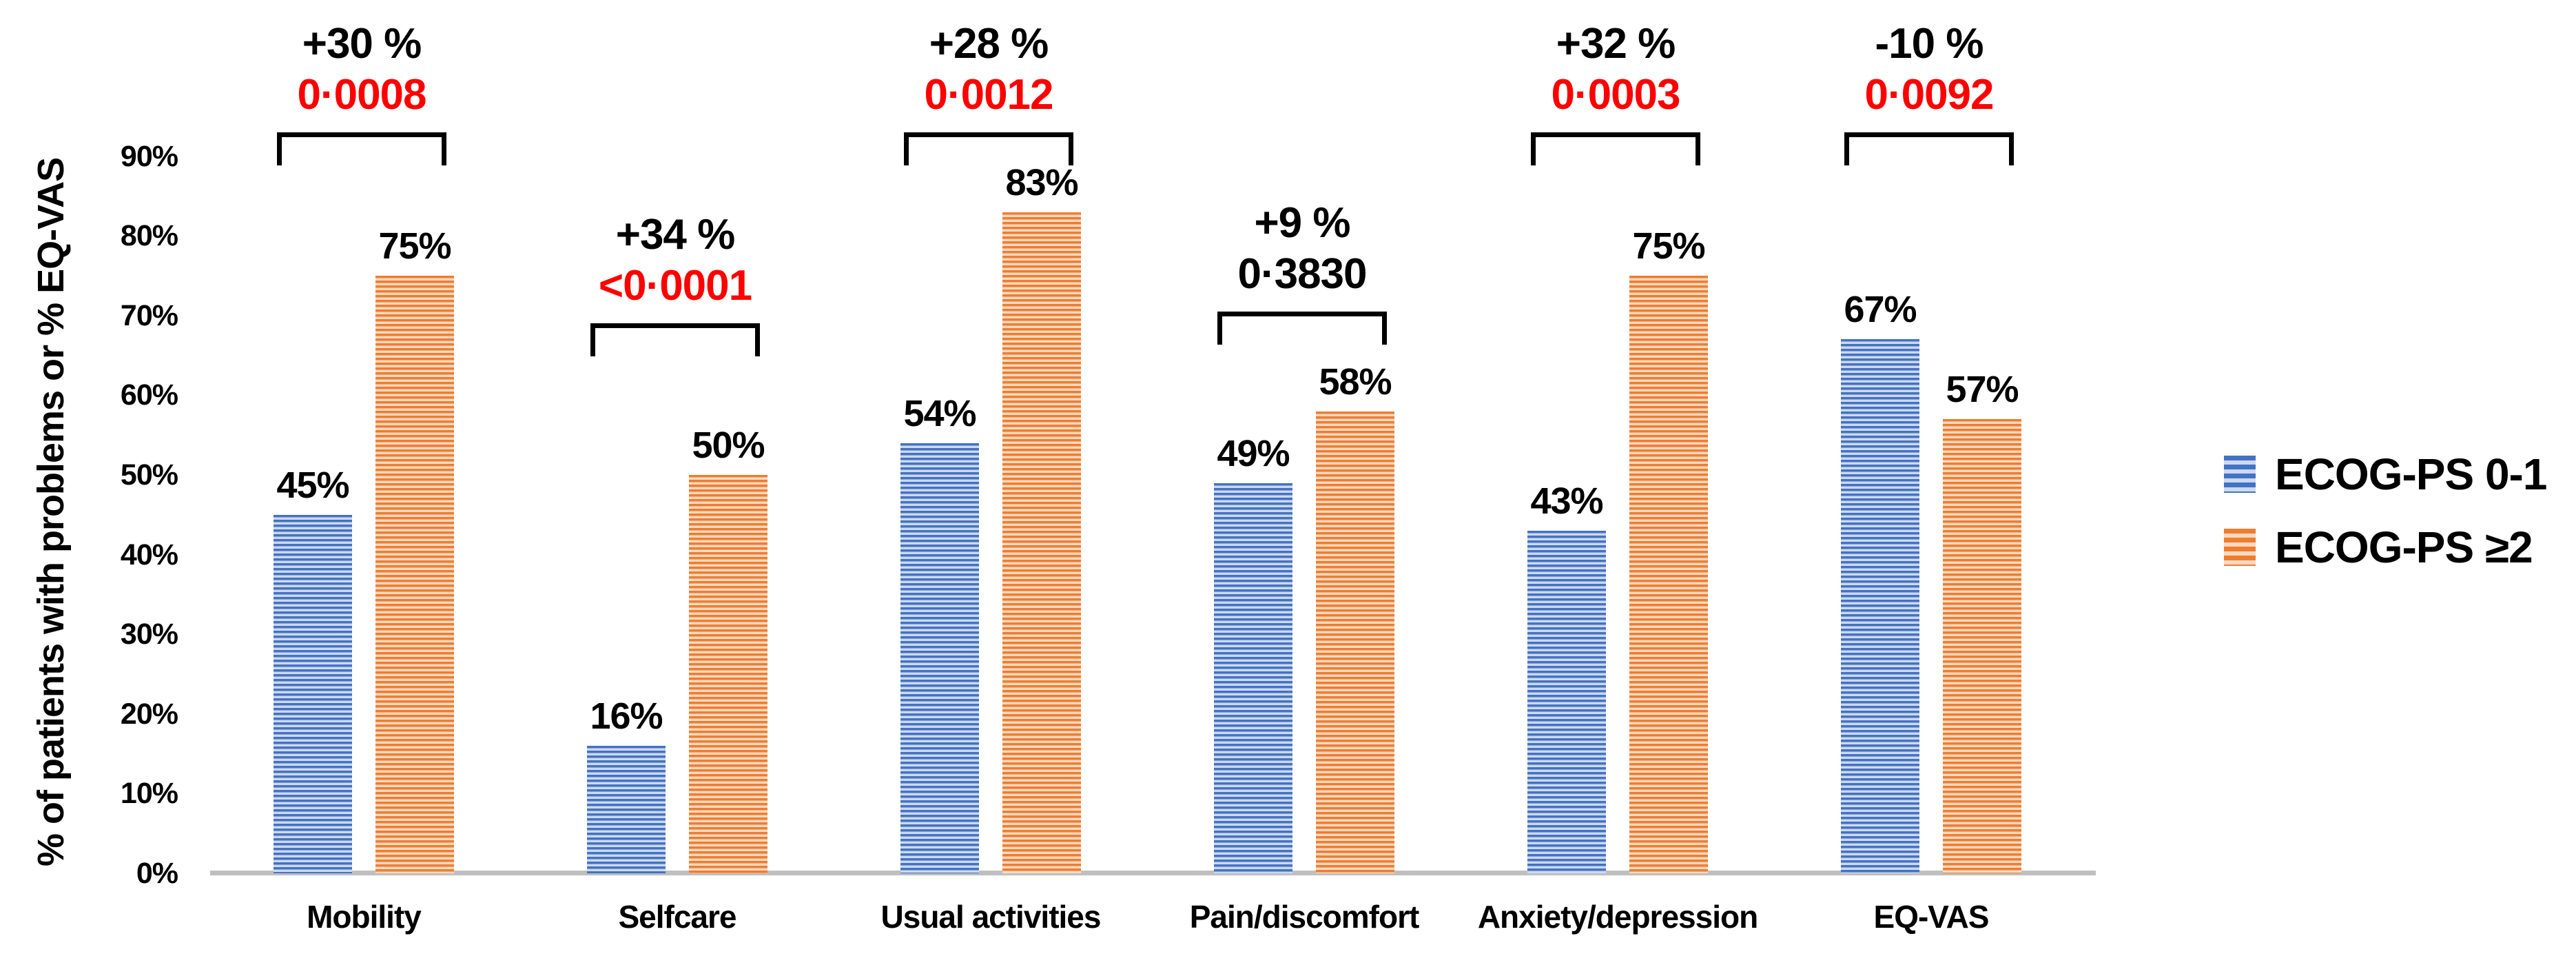 This screenshot has height=965, width=2576. I want to click on p-value-label-mobility: 0·0008, so click(361, 95).